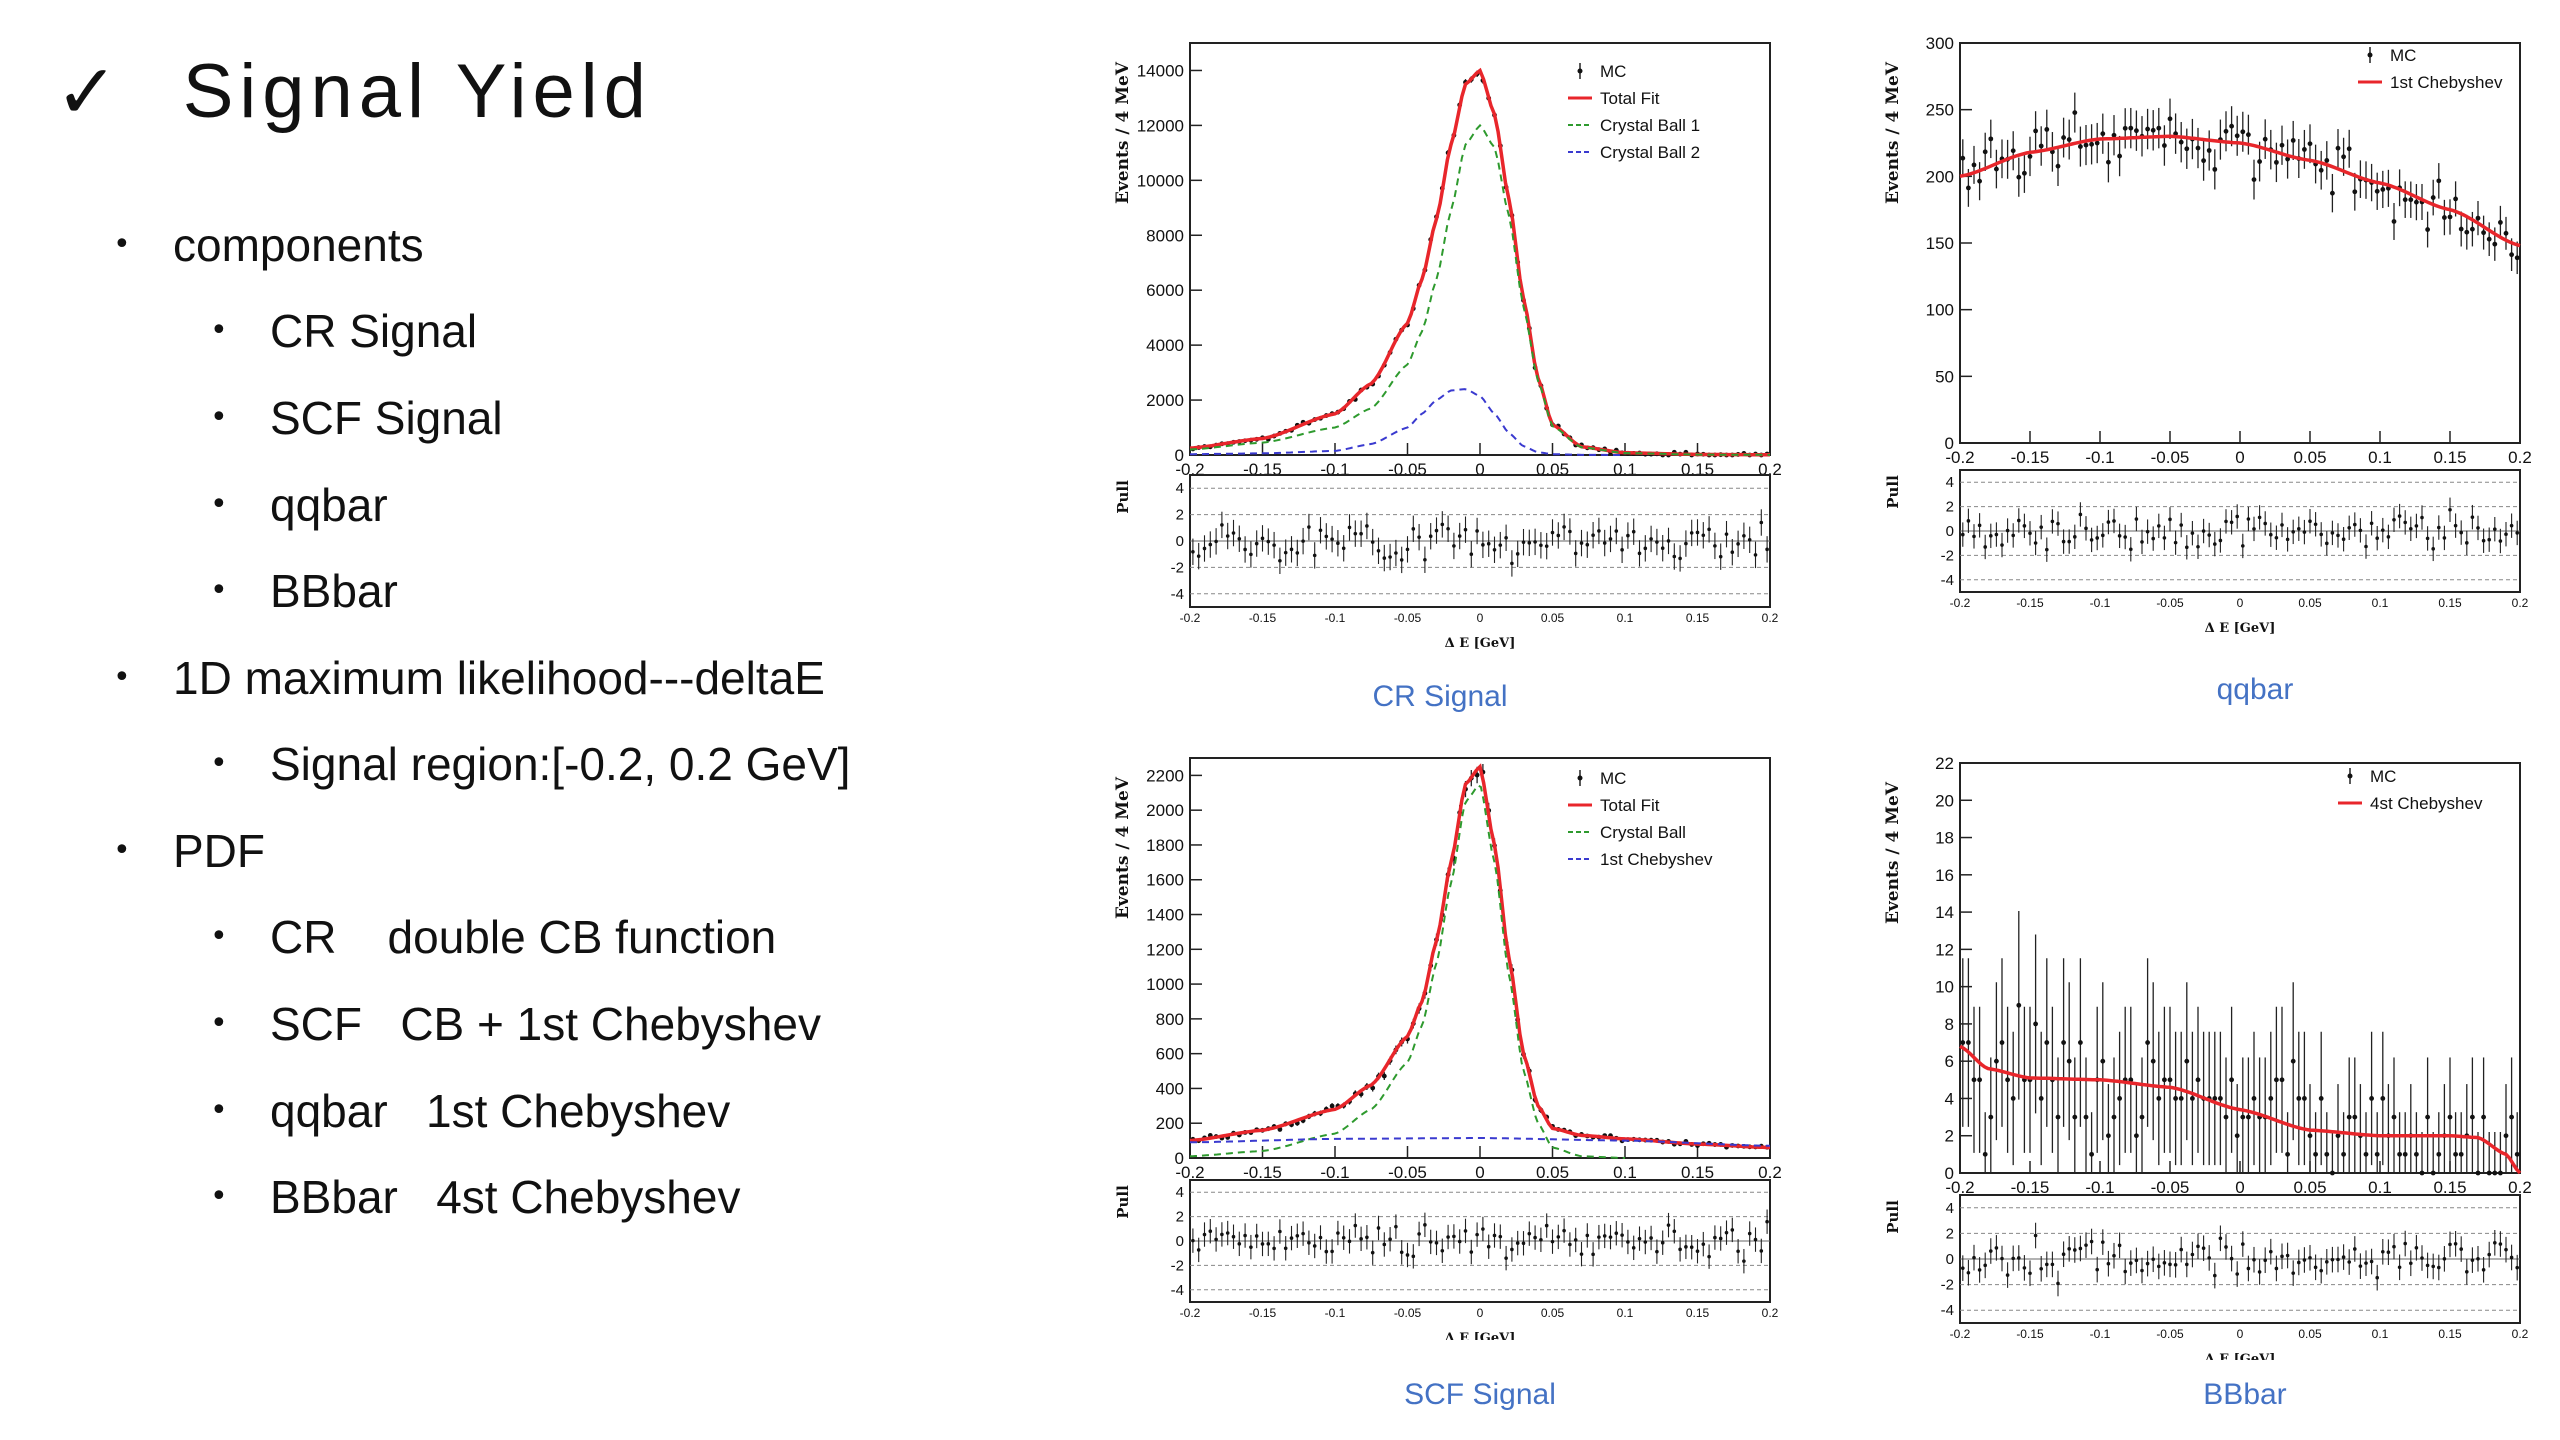  I want to click on y-tick-label: 2200, so click(1165, 775).